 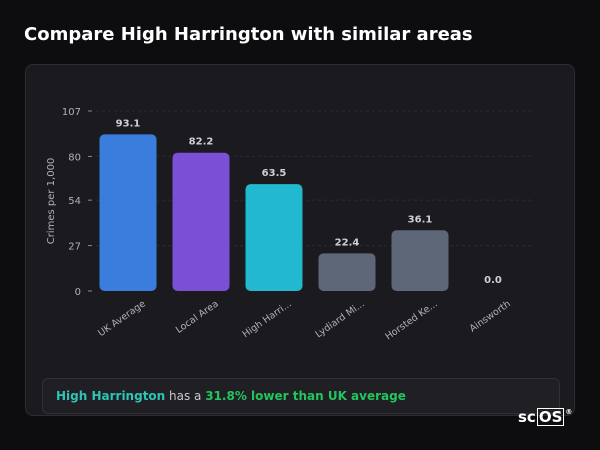 What do you see at coordinates (420, 219) in the screenshot?
I see `value-label-4: 36.1` at bounding box center [420, 219].